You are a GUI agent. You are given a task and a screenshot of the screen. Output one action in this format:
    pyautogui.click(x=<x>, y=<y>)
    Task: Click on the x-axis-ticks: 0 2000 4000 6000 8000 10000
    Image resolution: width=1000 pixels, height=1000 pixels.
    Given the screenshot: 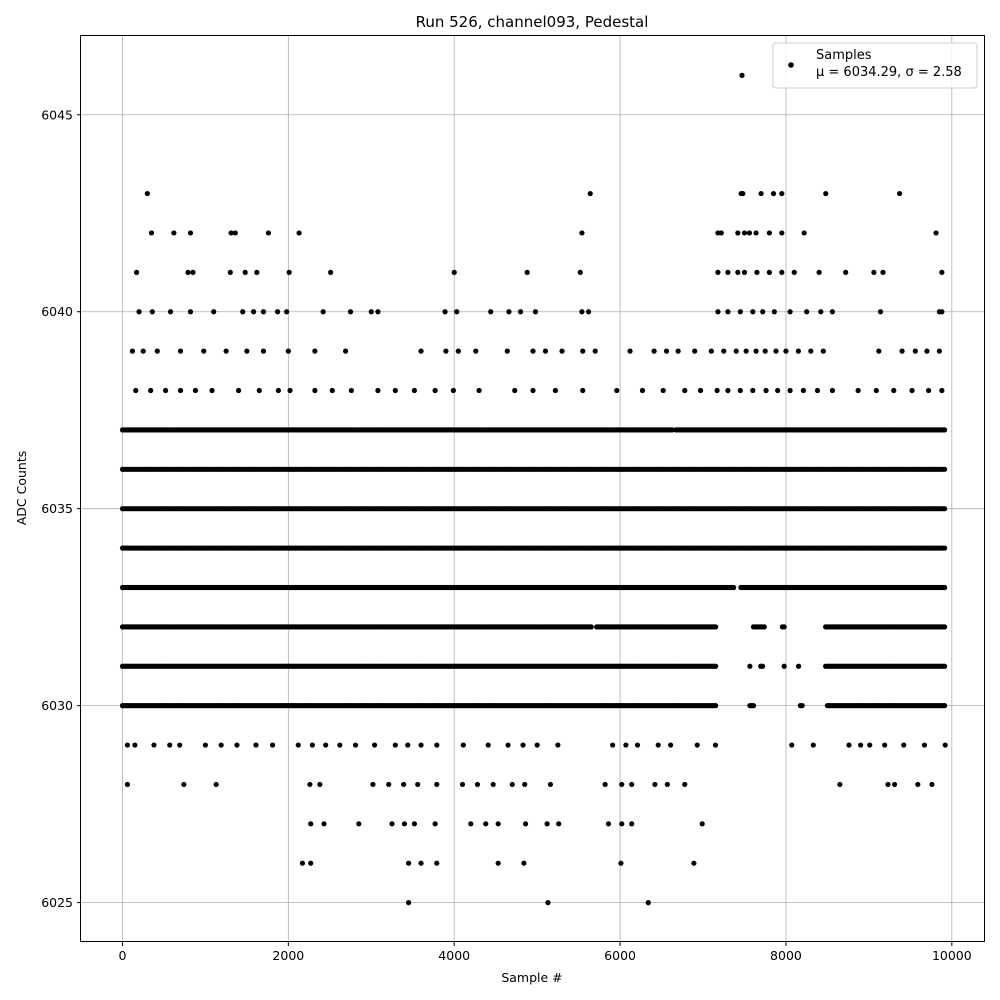 What is the action you would take?
    pyautogui.click(x=545, y=952)
    